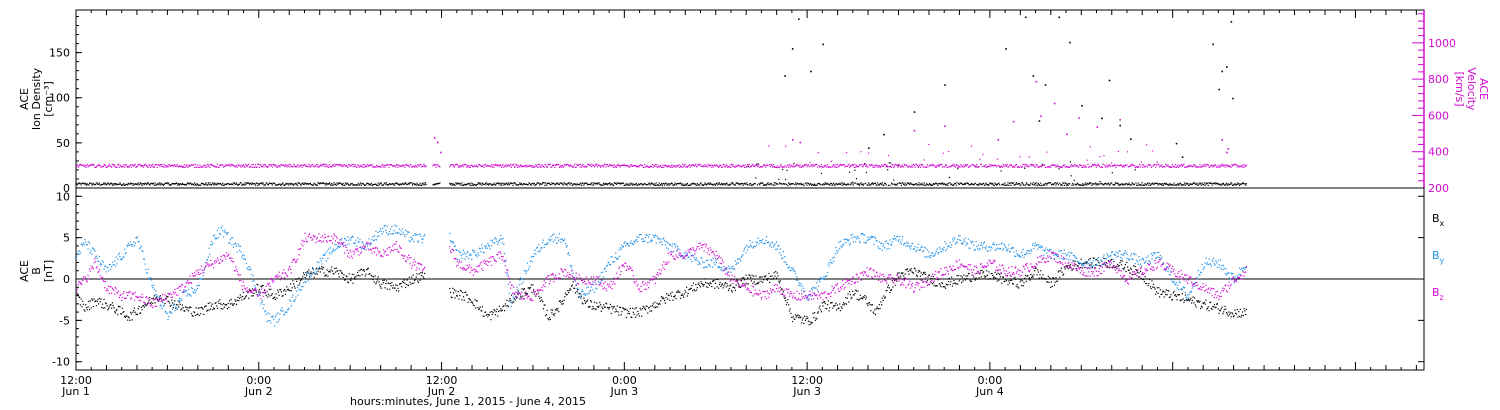 Image resolution: width=1500 pixels, height=410 pixels. What do you see at coordinates (1182, 157) in the screenshot?
I see `top-spike-point` at bounding box center [1182, 157].